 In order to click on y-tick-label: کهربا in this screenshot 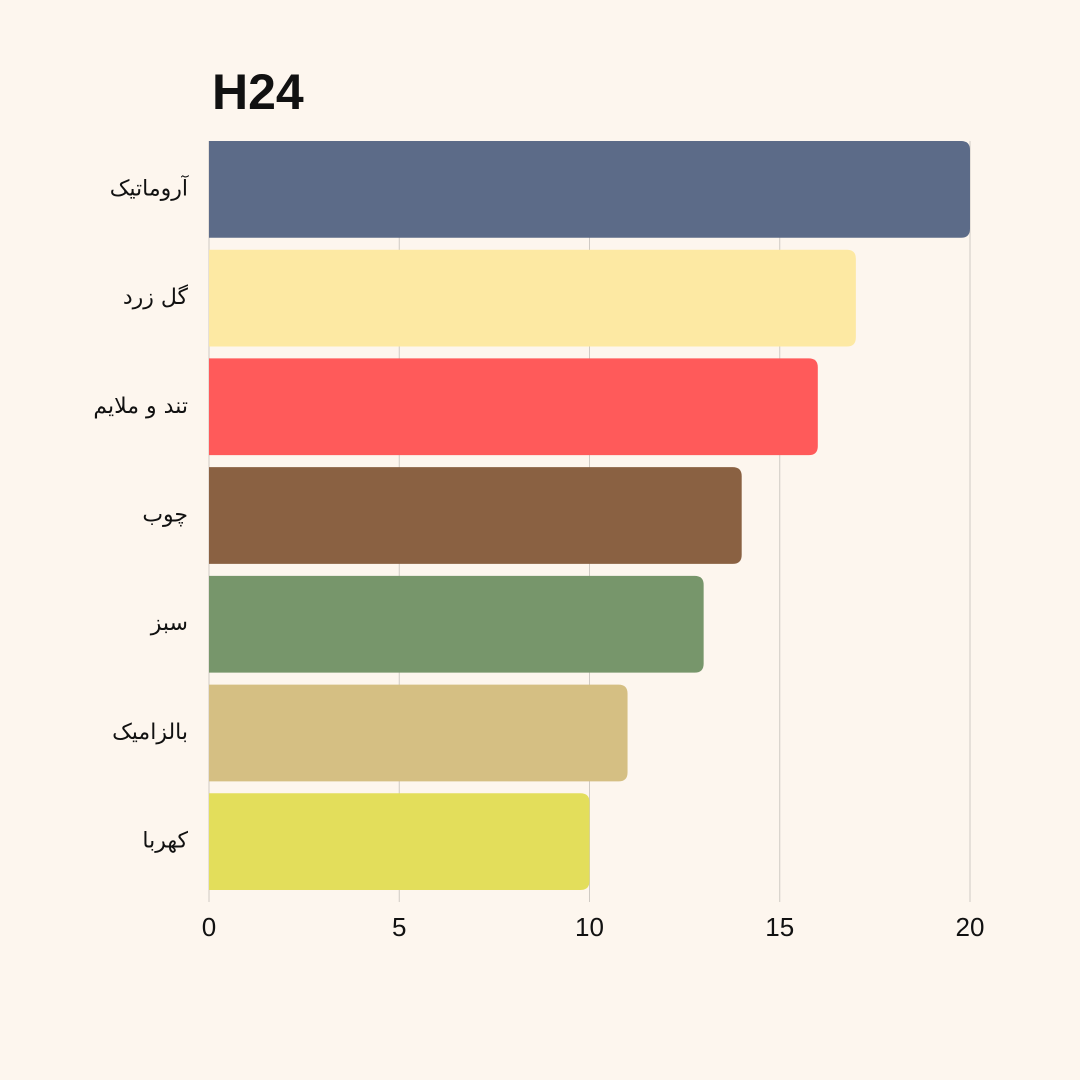, I will do `click(165, 841)`.